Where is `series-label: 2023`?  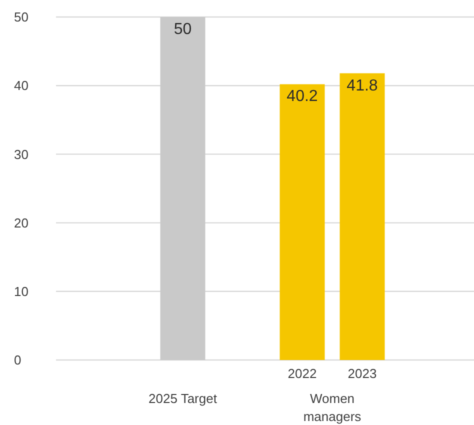
series-label: 2023 is located at coordinates (362, 373).